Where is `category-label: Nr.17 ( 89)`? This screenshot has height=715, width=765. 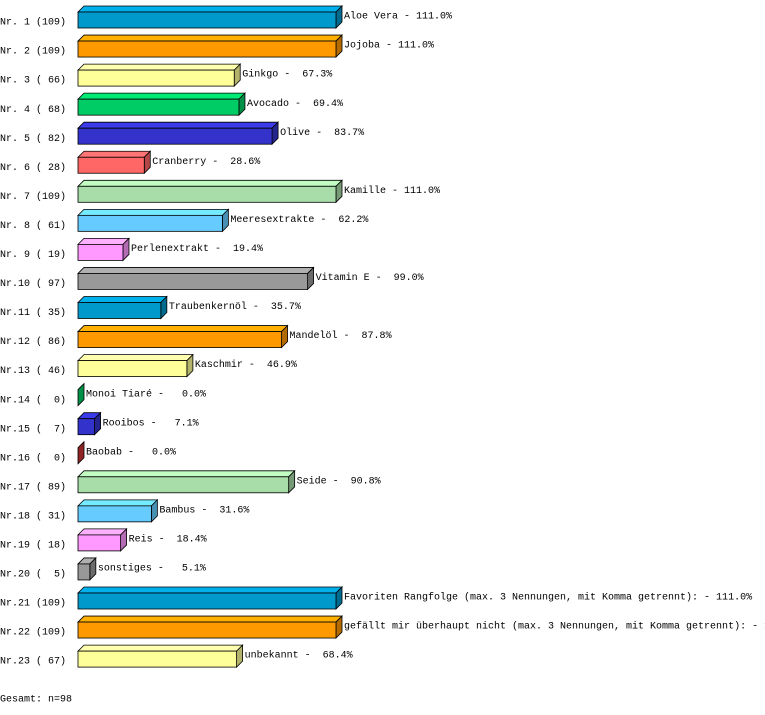
category-label: Nr.17 ( 89) is located at coordinates (33, 487).